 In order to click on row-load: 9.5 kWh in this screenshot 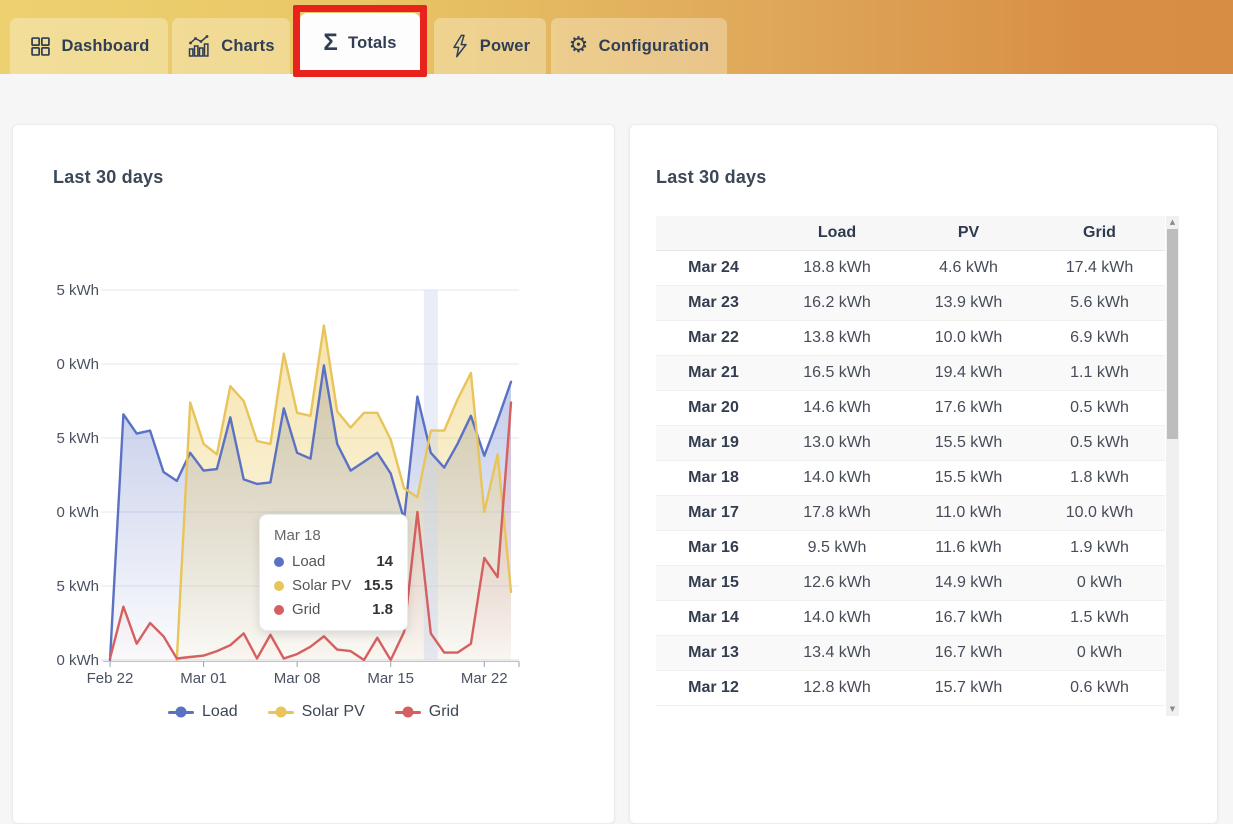, I will do `click(837, 548)`.